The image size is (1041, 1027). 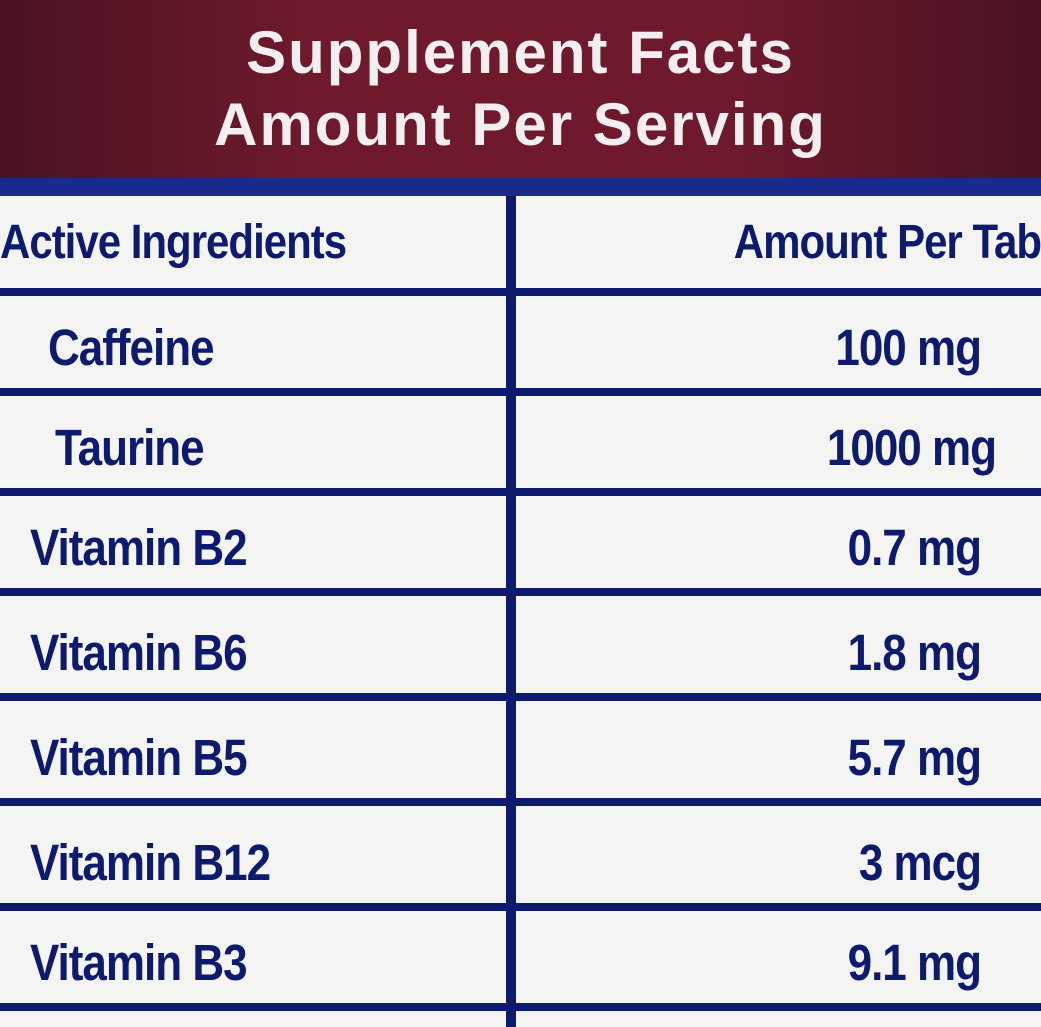 What do you see at coordinates (520, 124) in the screenshot?
I see `label-subtitle: Amount Per Serving` at bounding box center [520, 124].